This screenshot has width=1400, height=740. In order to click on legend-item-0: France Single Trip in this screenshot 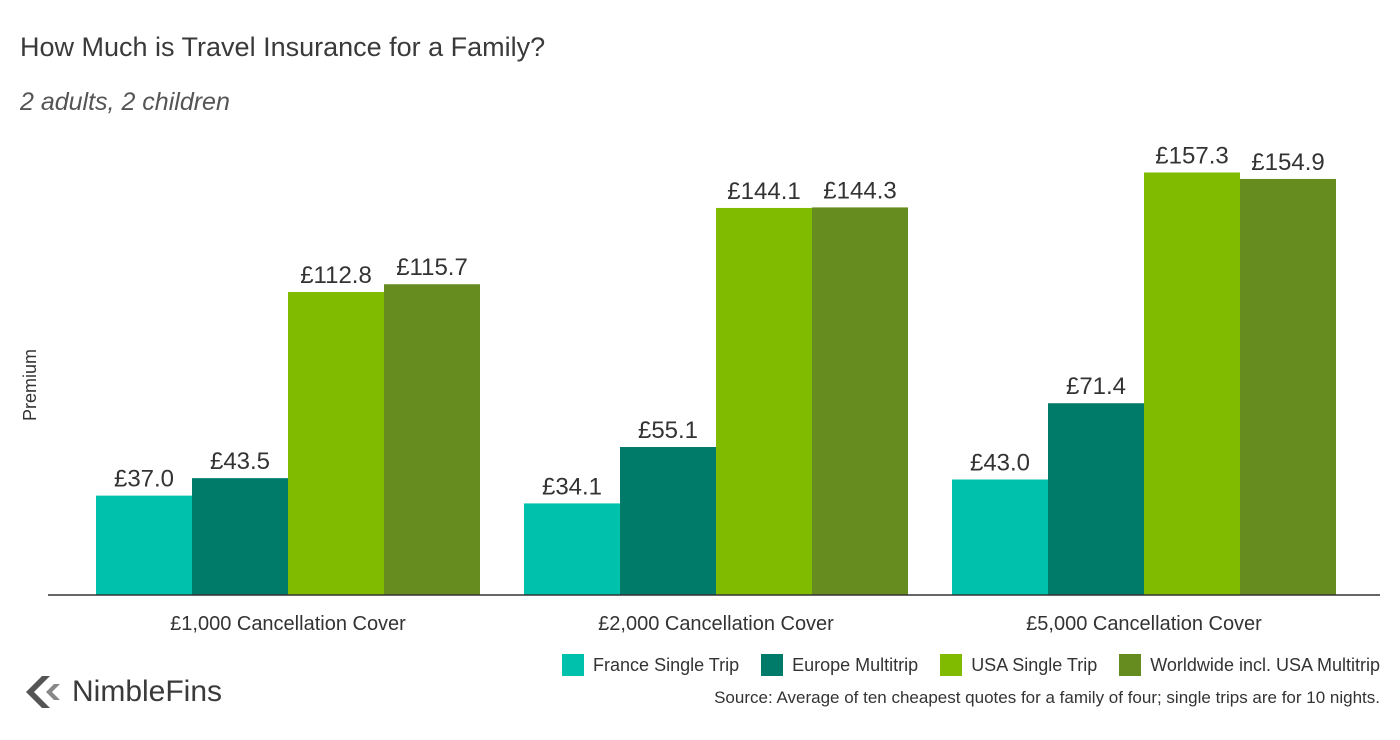, I will do `click(650, 665)`.